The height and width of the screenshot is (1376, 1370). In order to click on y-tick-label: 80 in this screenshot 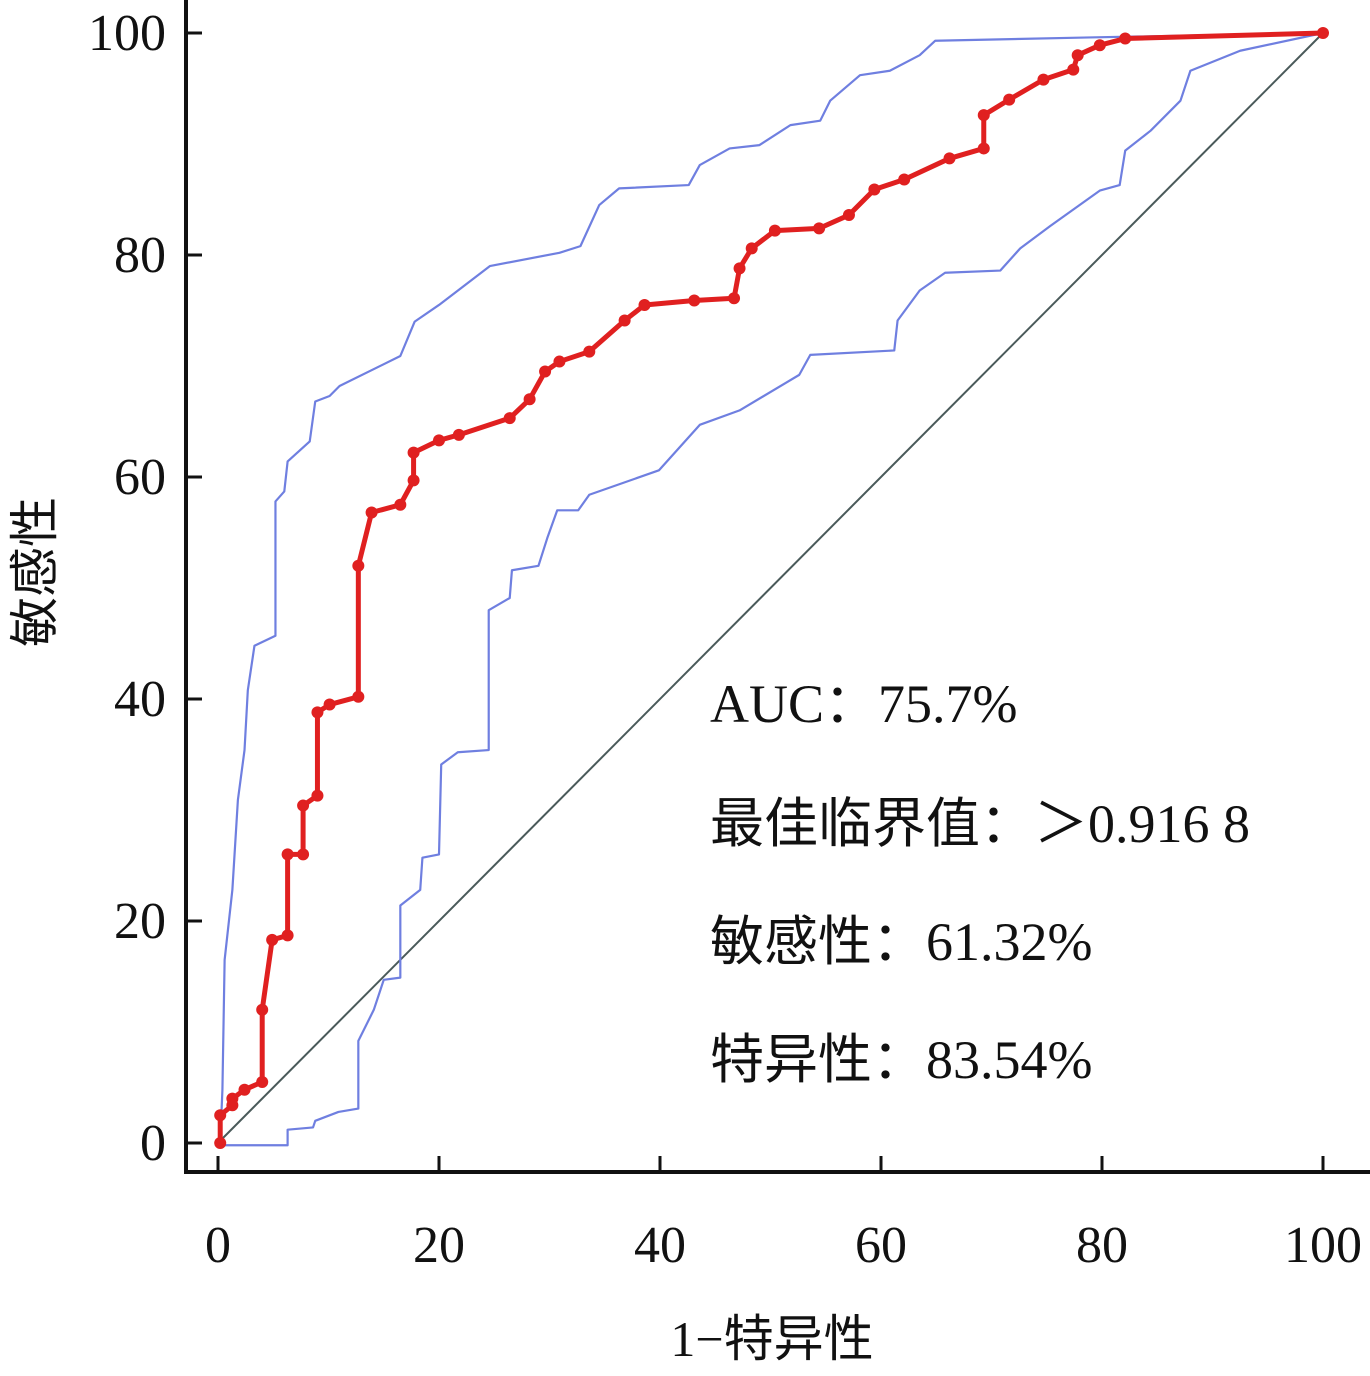, I will do `click(140, 255)`.